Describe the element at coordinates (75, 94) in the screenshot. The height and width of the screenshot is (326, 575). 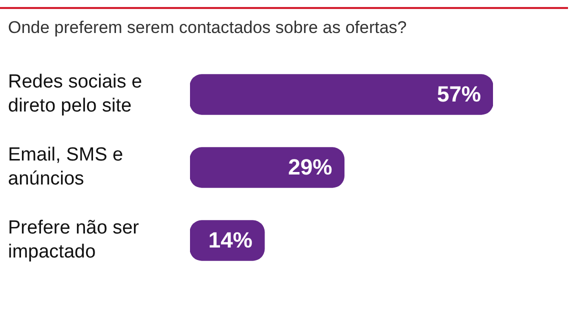
I see `y-tick-label: Redes sociais e direto pelo site` at that location.